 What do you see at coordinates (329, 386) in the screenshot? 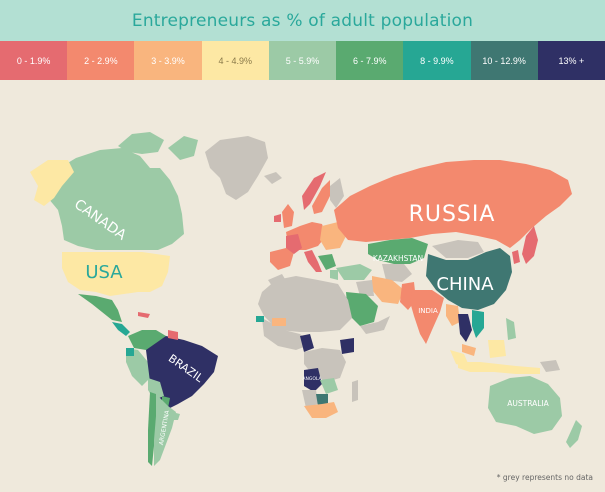
I see `zambia` at bounding box center [329, 386].